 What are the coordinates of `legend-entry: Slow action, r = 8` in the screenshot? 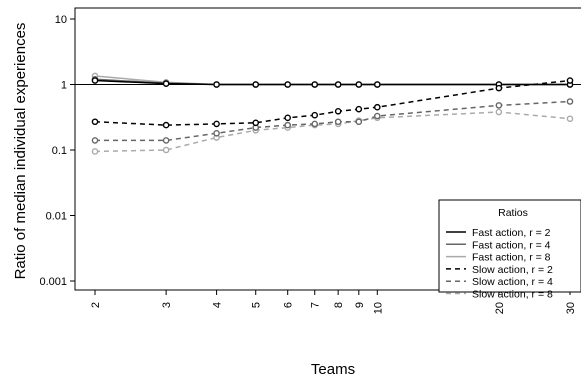 It's located at (512, 295).